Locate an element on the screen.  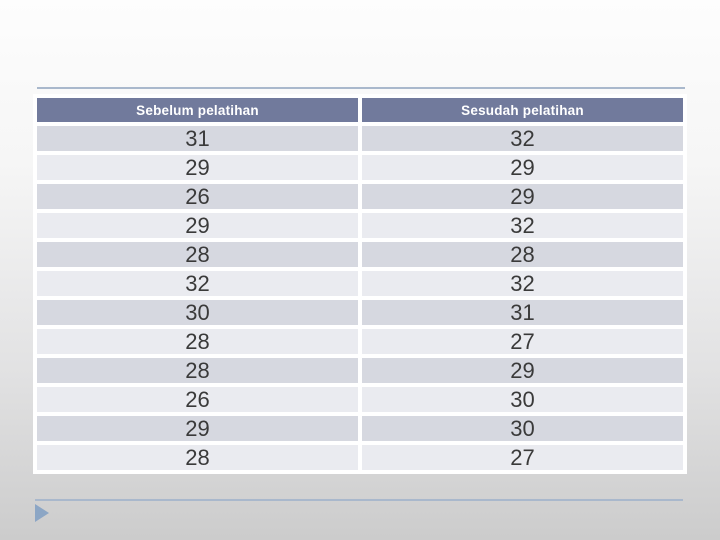
column-header-sebelum-pelatihan: Sebelum pelatihan is located at coordinates (197, 110).